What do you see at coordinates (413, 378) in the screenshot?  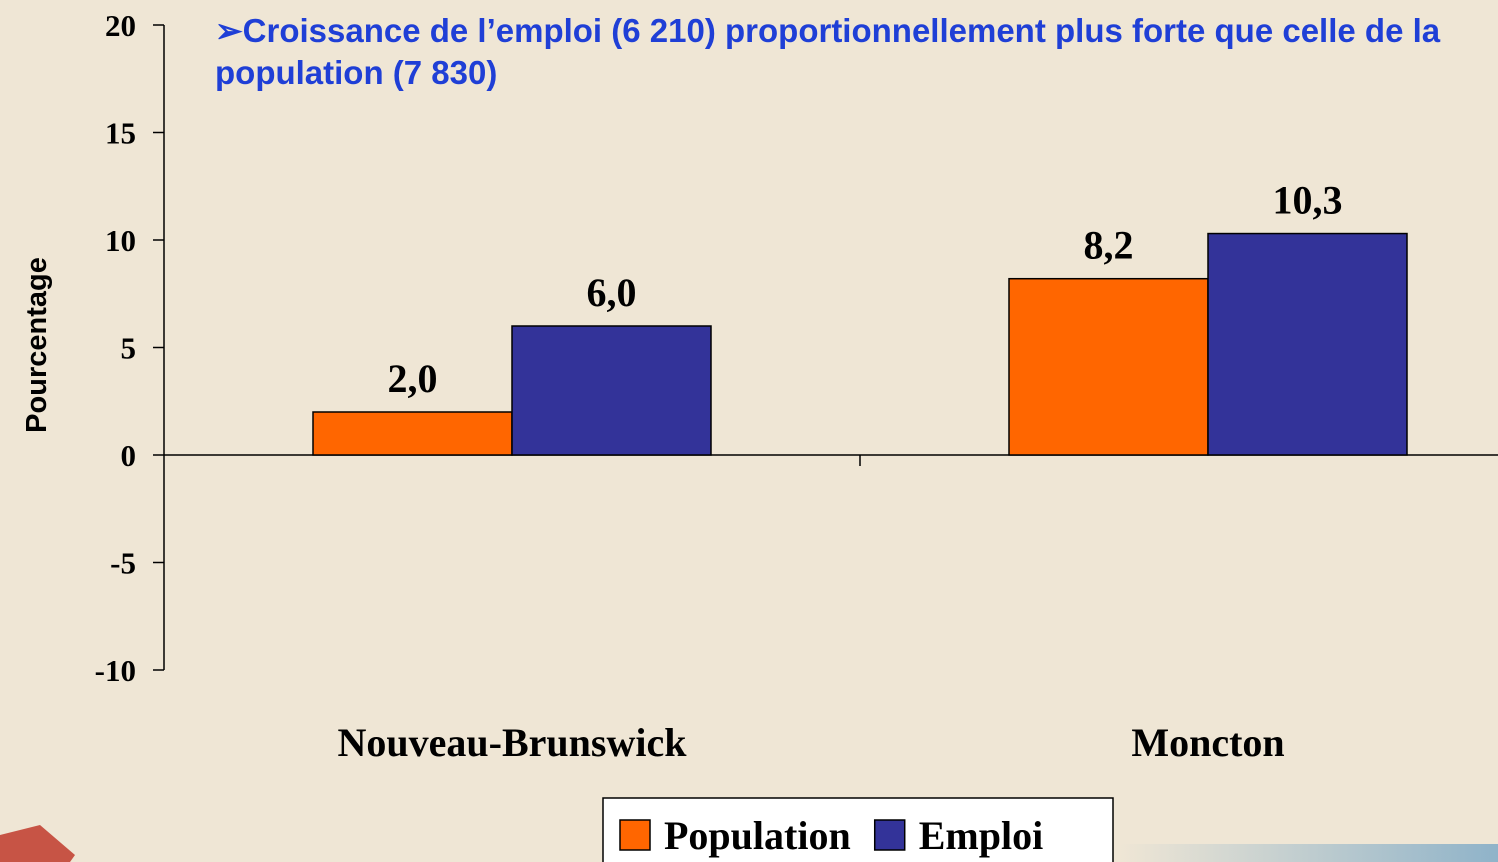 I see `value-label: 2,0` at bounding box center [413, 378].